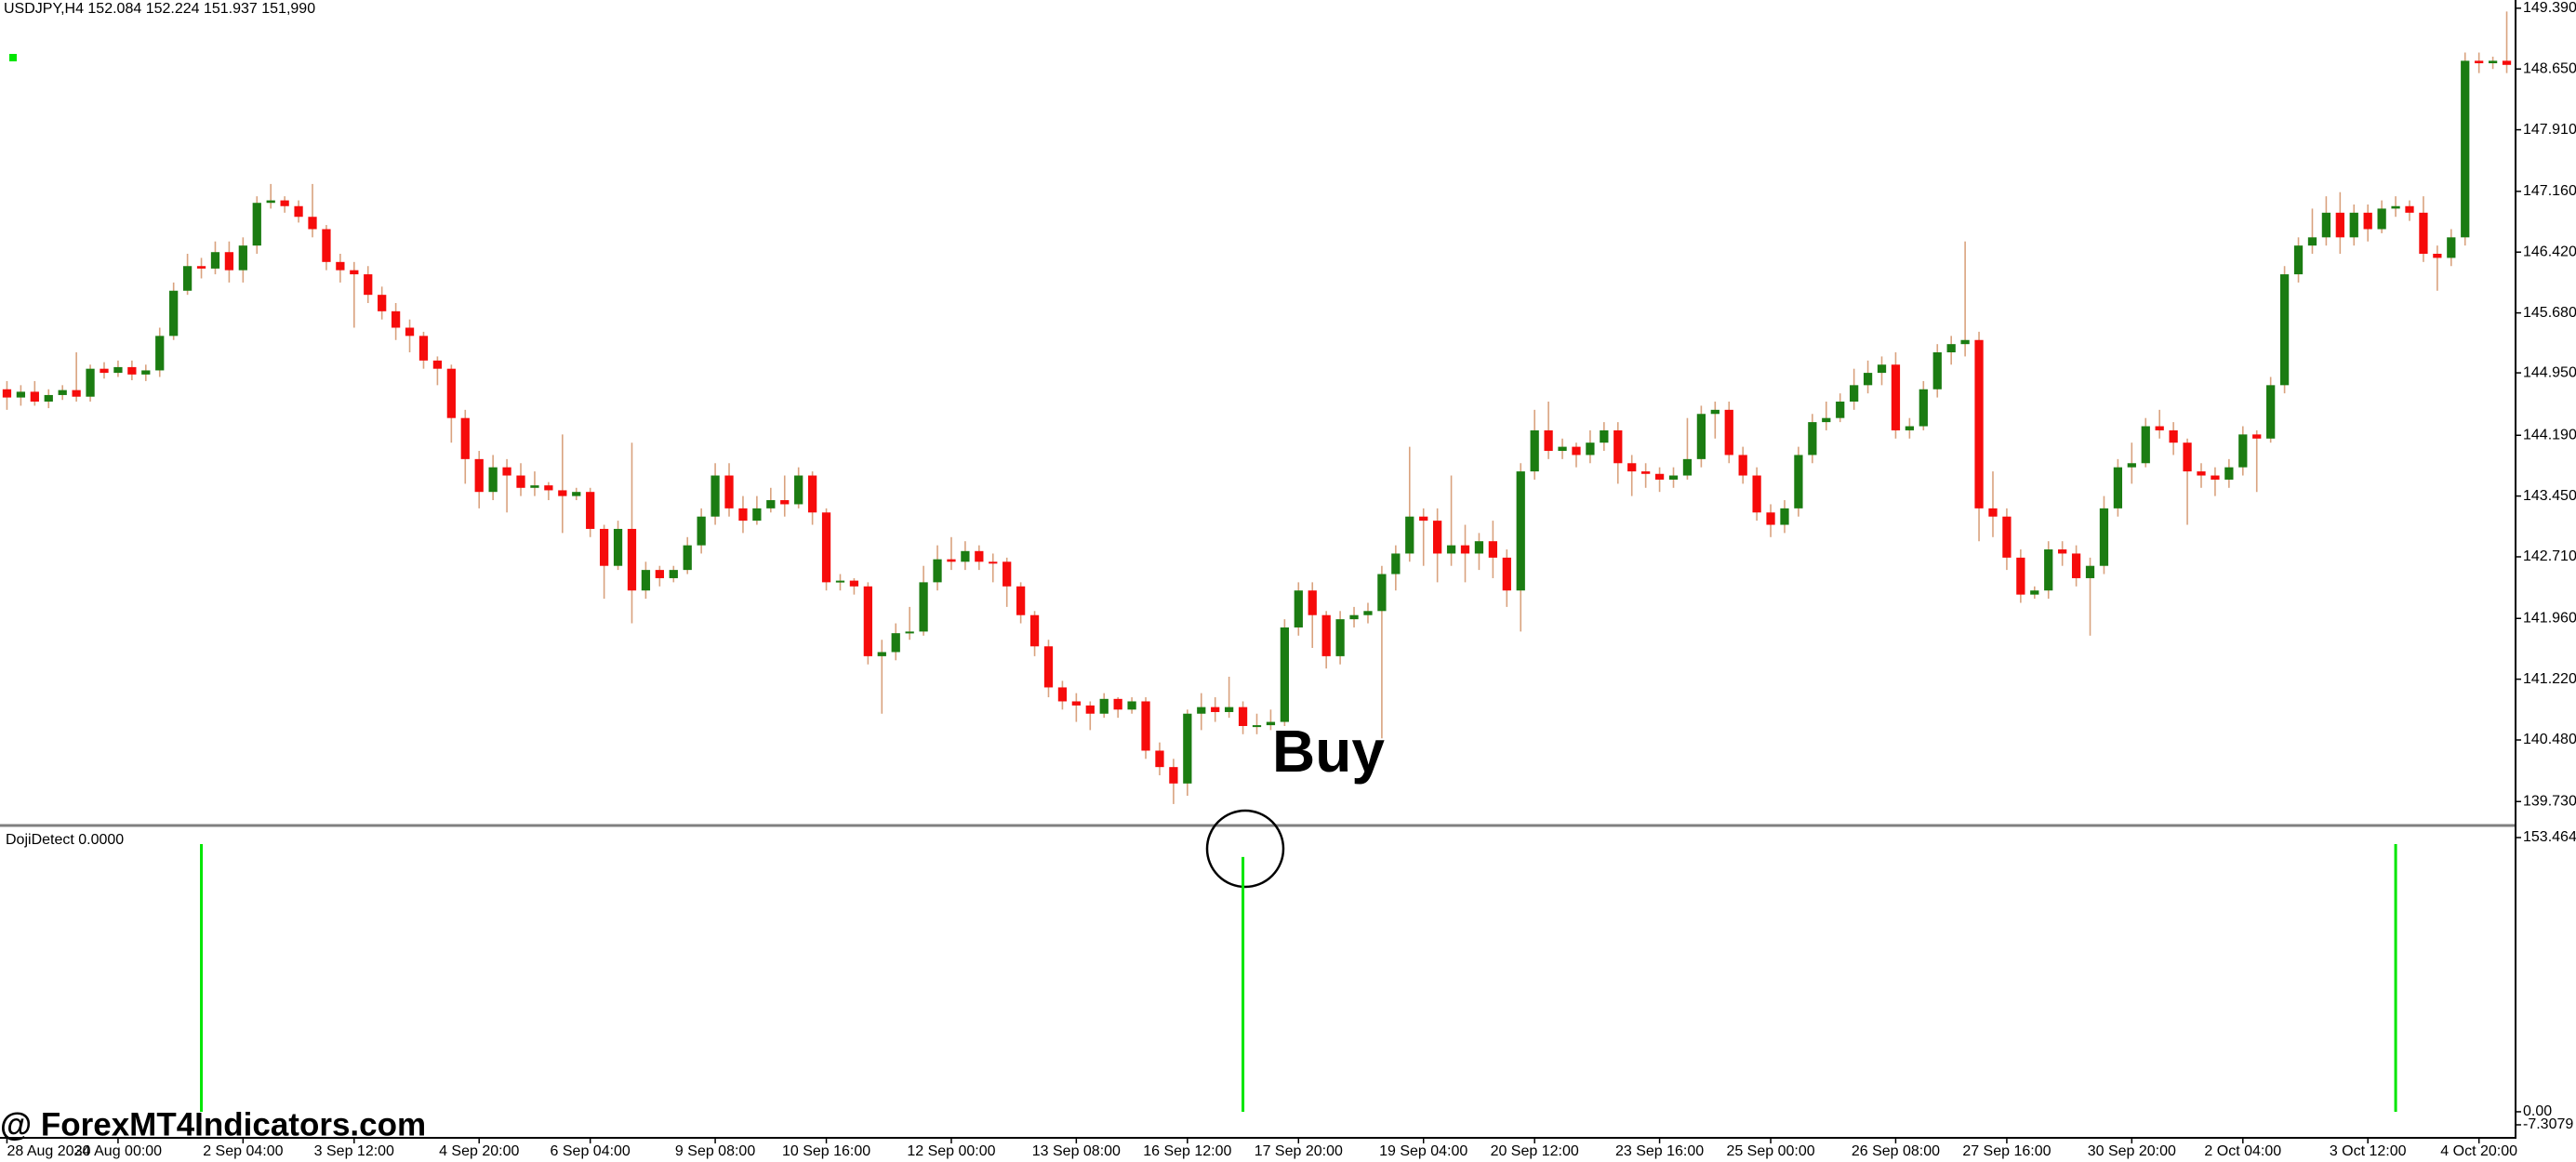  I want to click on x-tick-label: 17 Sep 20:00, so click(1299, 1151).